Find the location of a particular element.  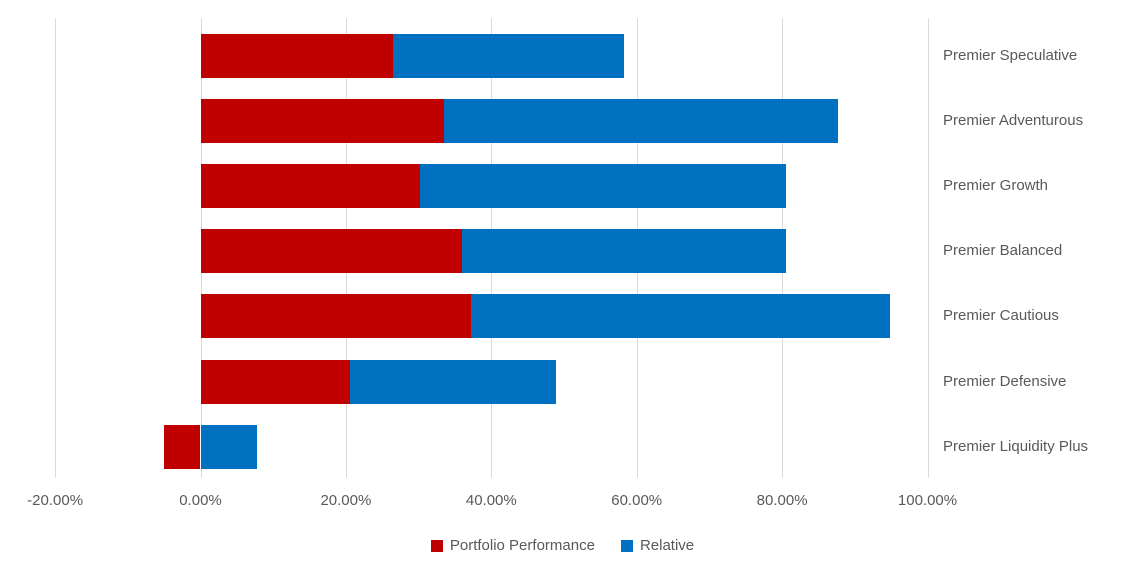

x-axis-tick-label: 60.00% is located at coordinates (637, 500).